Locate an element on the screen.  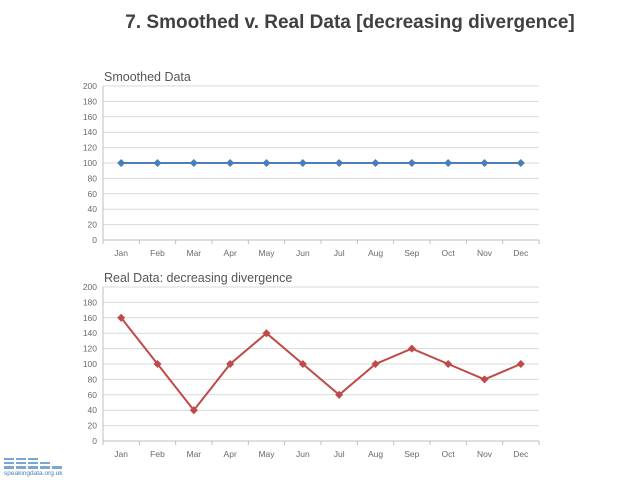
speakingdata-logo-icon is located at coordinates (33, 463).